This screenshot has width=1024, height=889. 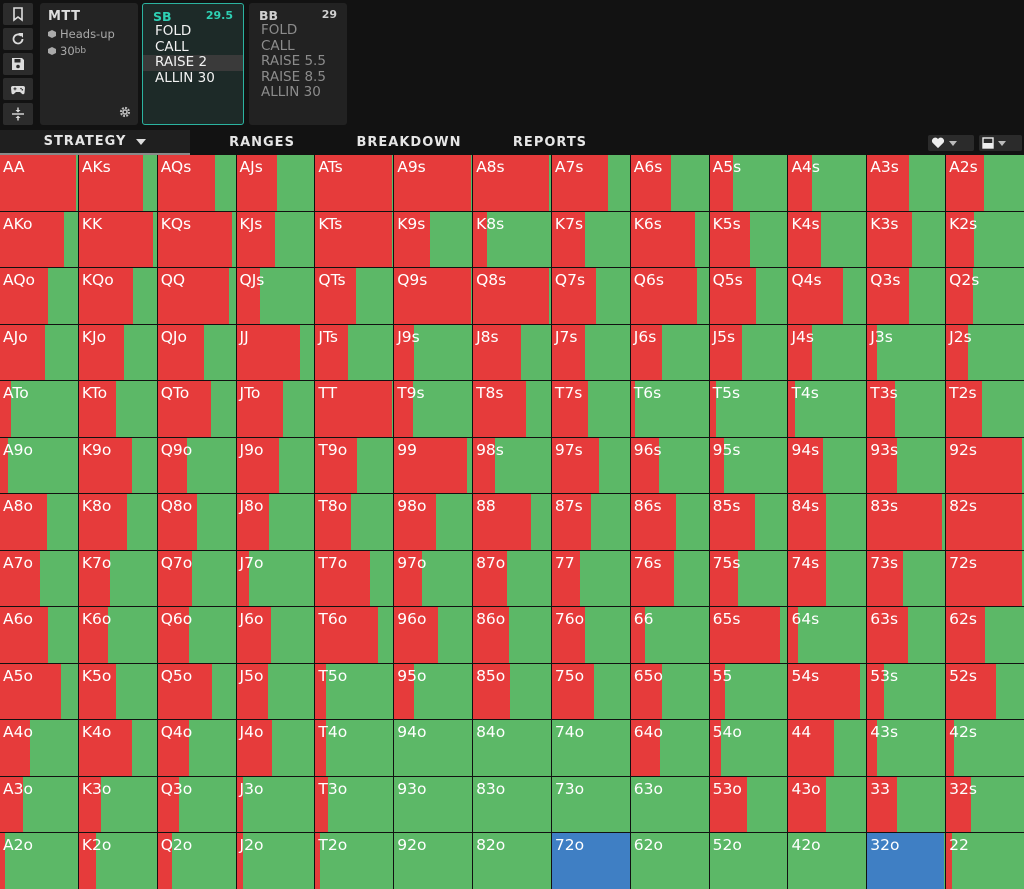 I want to click on tab-breakdown: BREAKDOWN, so click(x=409, y=142).